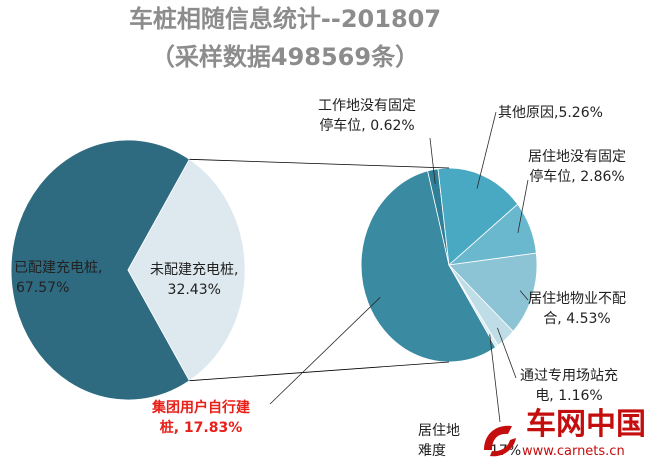 This screenshot has width=655, height=472. Describe the element at coordinates (285, 19) in the screenshot. I see `chart-title: 车桩相随信息统计--201807` at that location.